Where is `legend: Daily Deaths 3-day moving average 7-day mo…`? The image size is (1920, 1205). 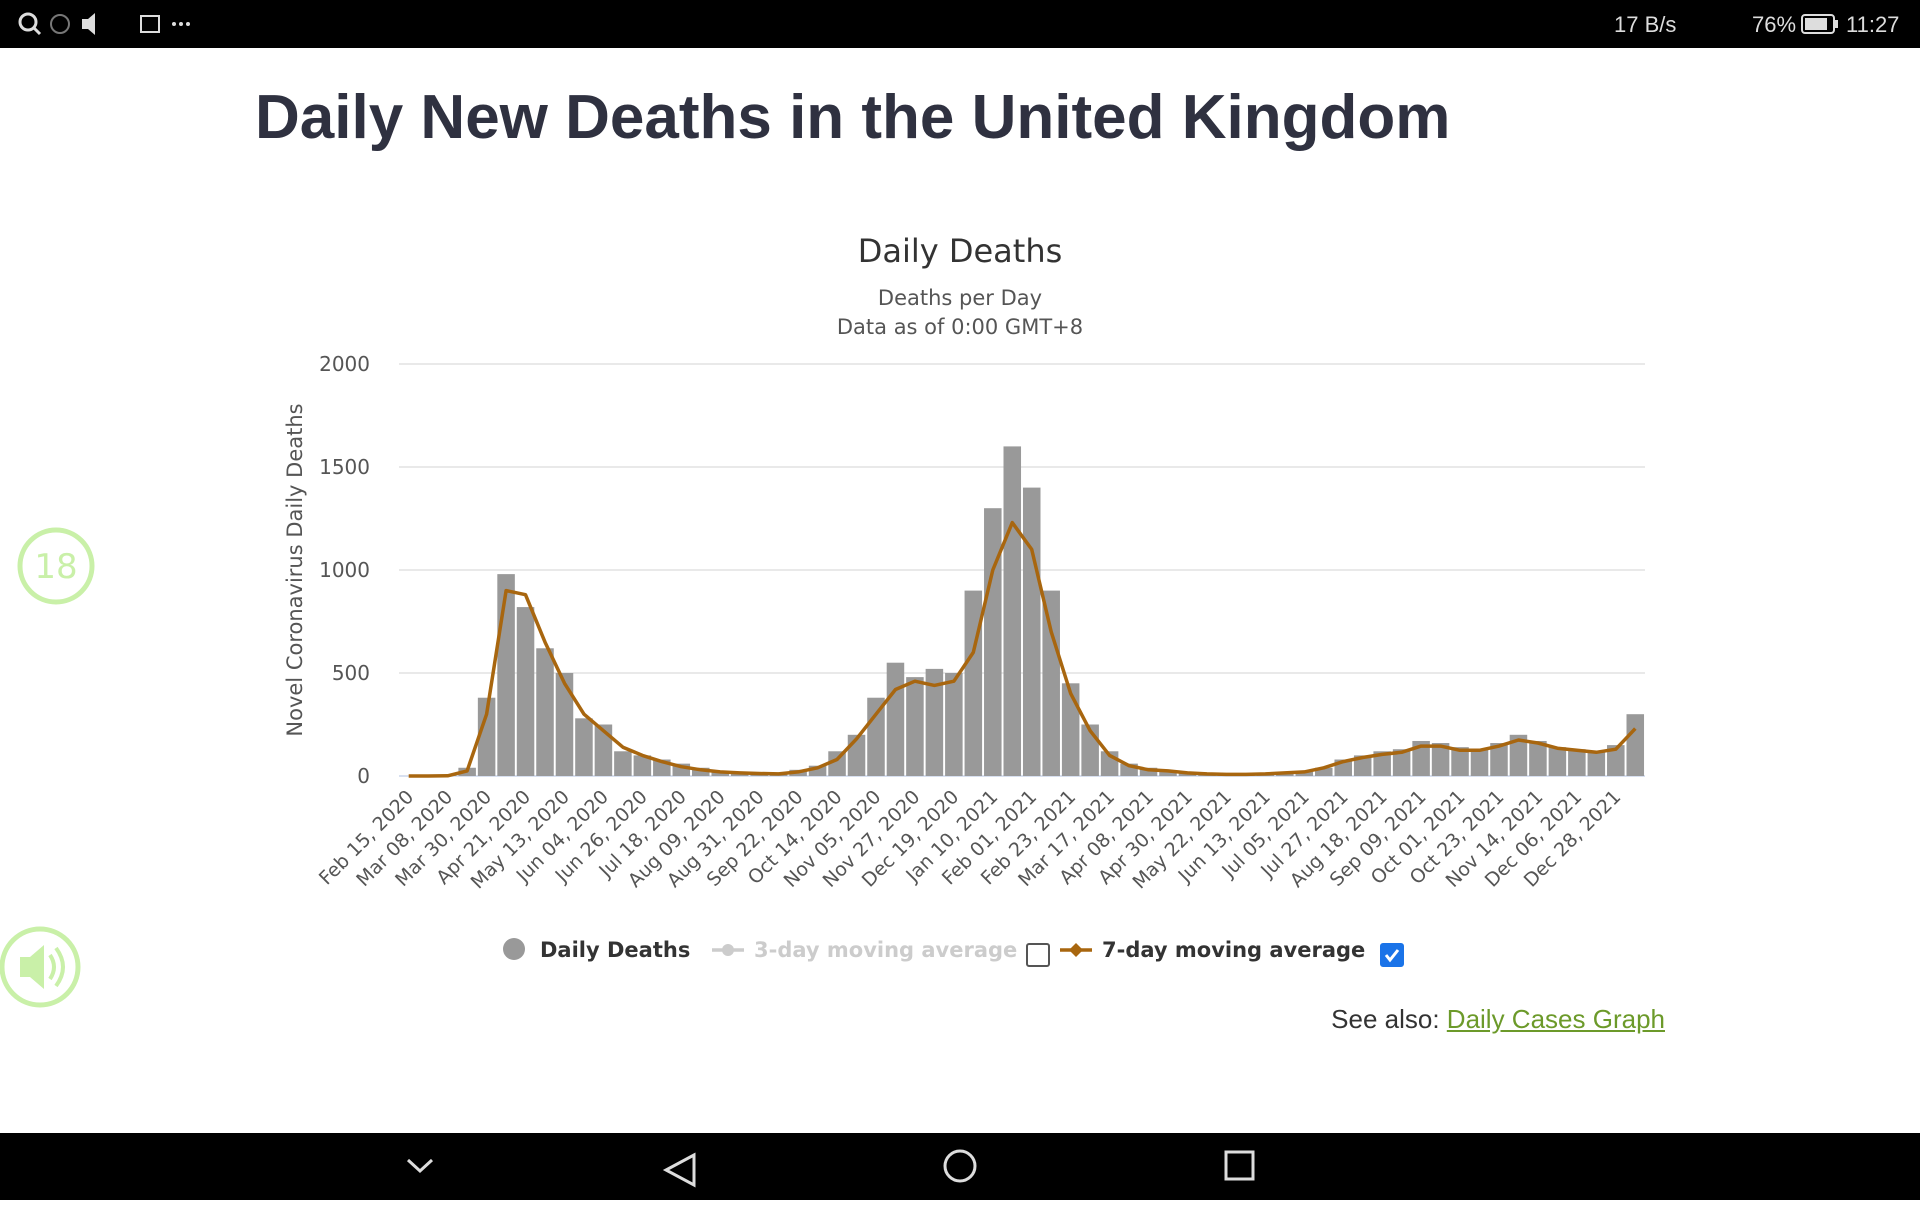 legend: Daily Deaths 3-day moving average 7-day mo… is located at coordinates (934, 950).